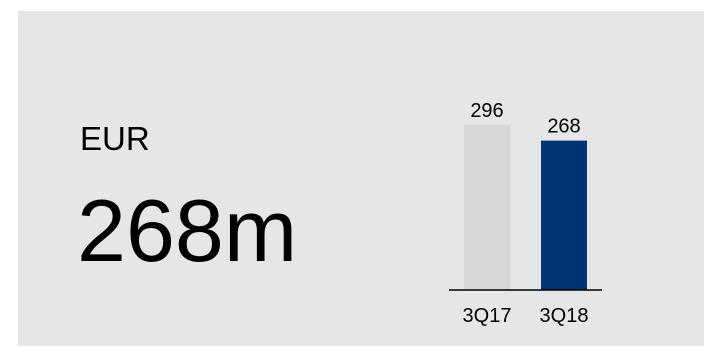 This screenshot has width=721, height=363. Describe the element at coordinates (563, 127) in the screenshot. I see `data-label-3q18: 268` at that location.